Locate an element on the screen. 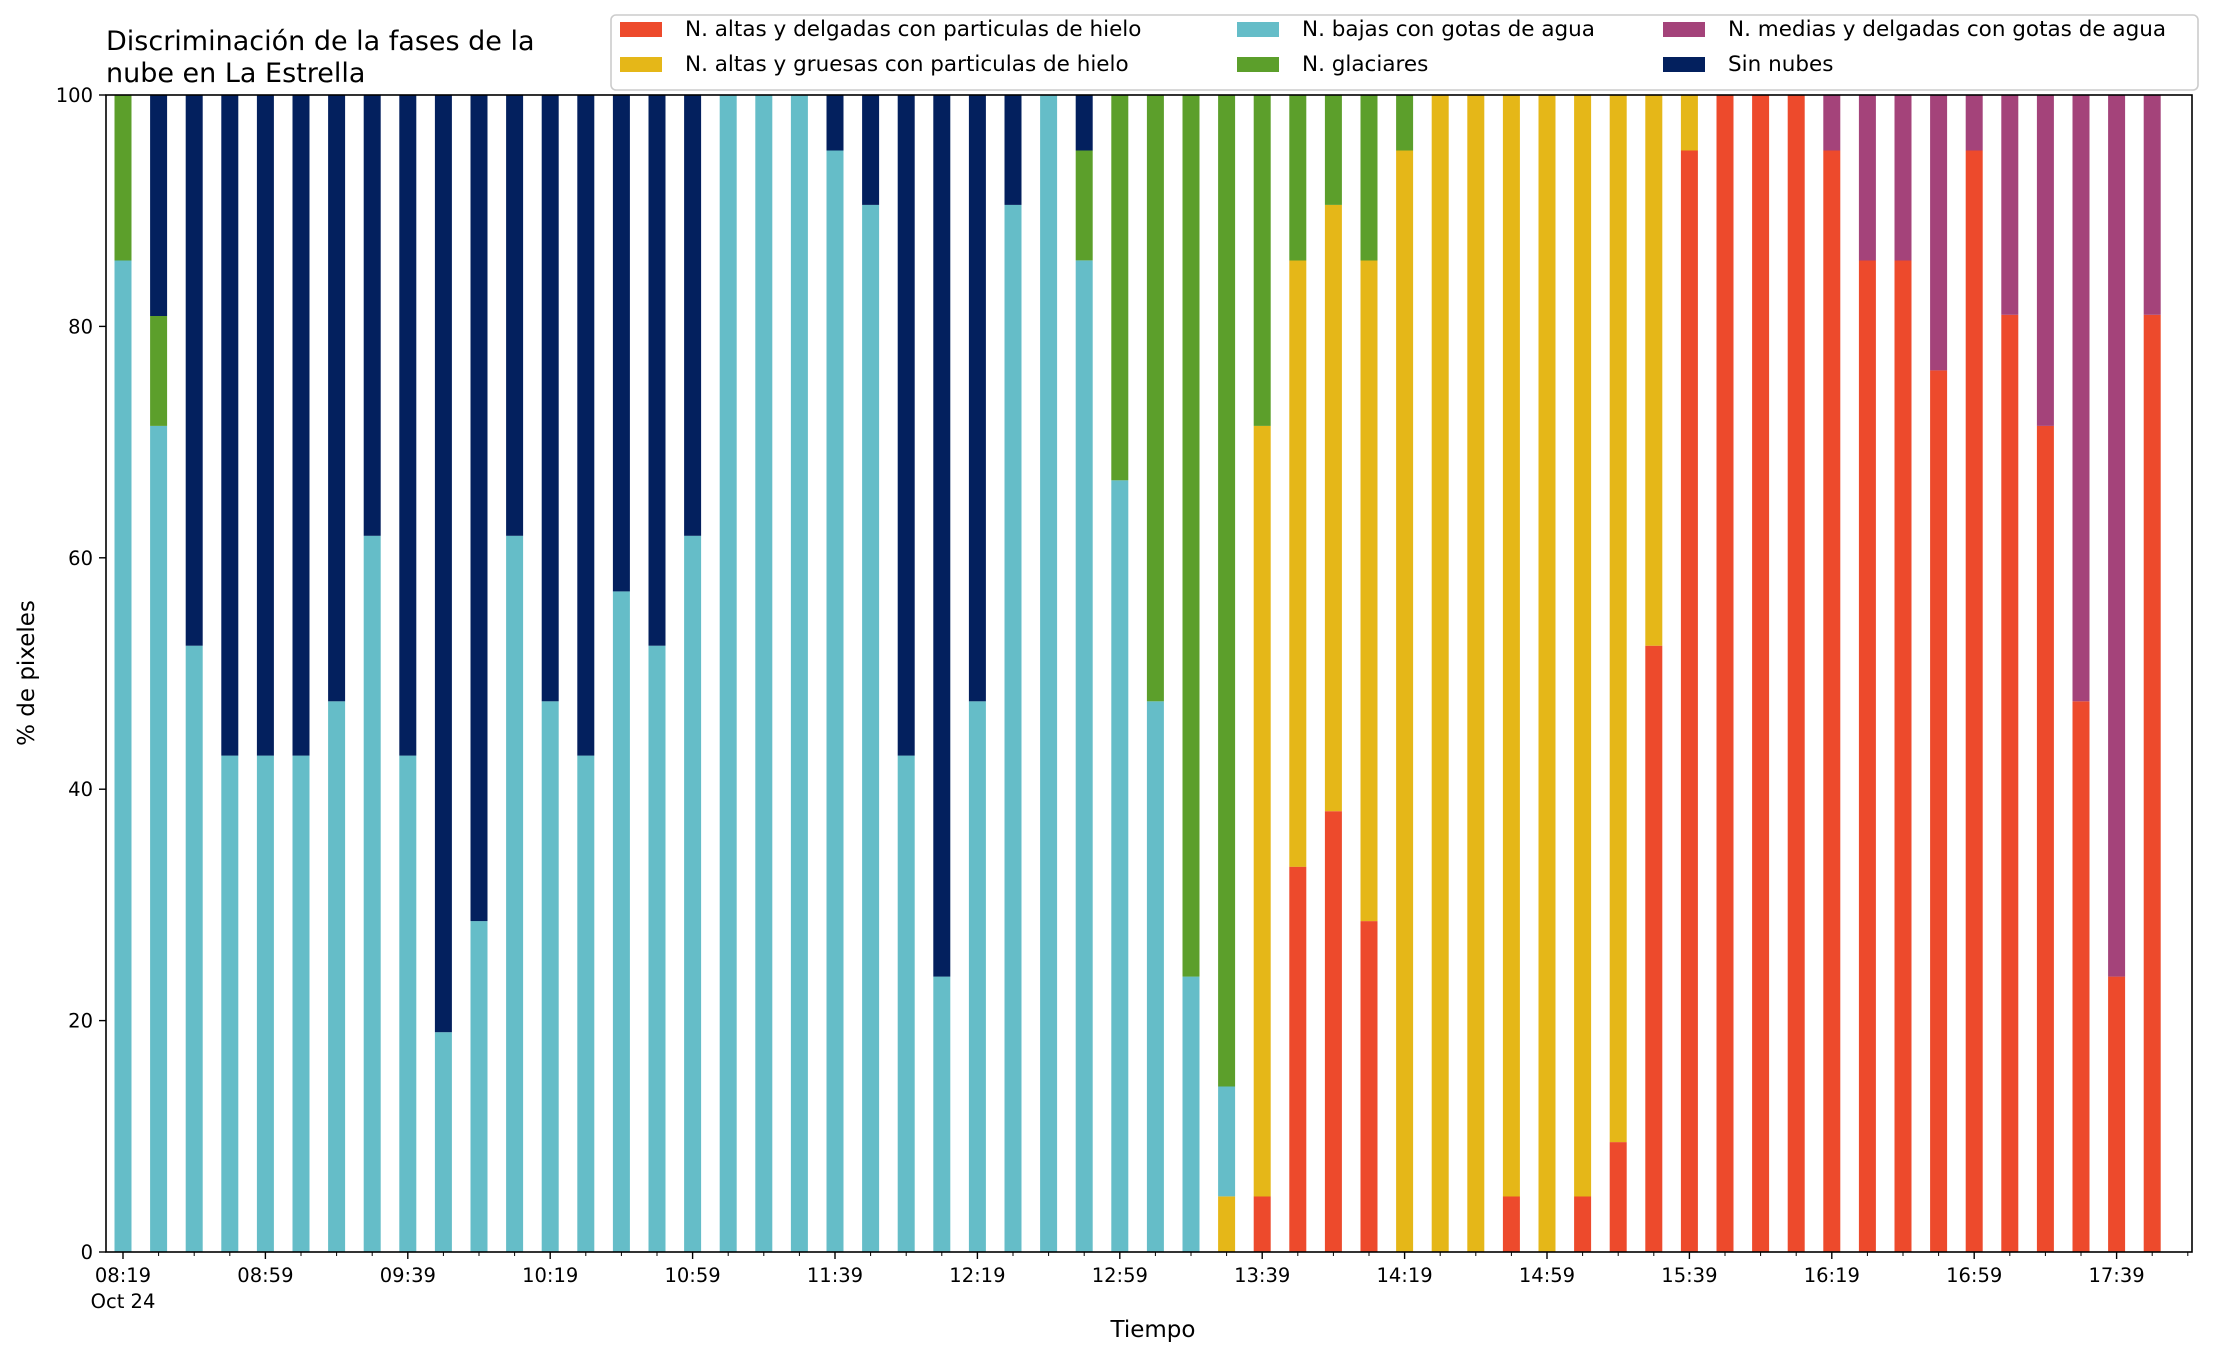  bar-segment-14-clear is located at coordinates (621, 343).